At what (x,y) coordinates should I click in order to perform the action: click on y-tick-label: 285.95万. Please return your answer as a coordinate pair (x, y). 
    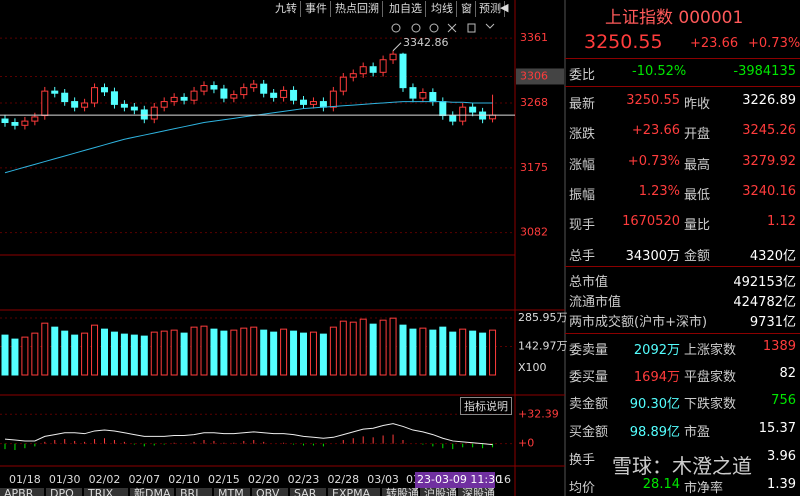
    Looking at the image, I should click on (543, 317).